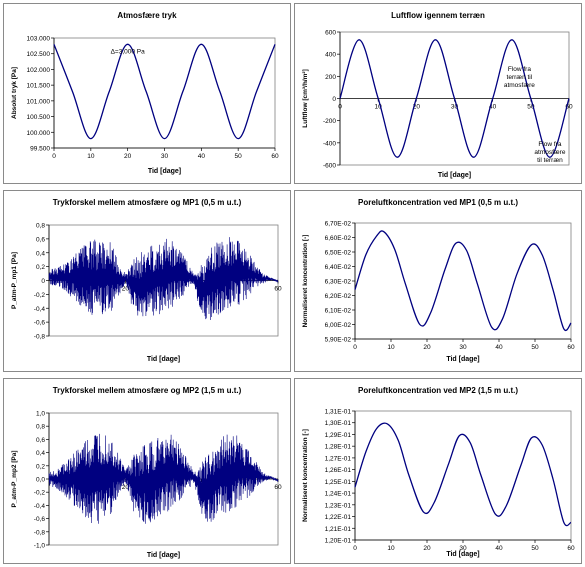 The height and width of the screenshot is (567, 585). Describe the element at coordinates (338, 238) in the screenshot. I see `y-tick-label: 6,60E-02` at that location.